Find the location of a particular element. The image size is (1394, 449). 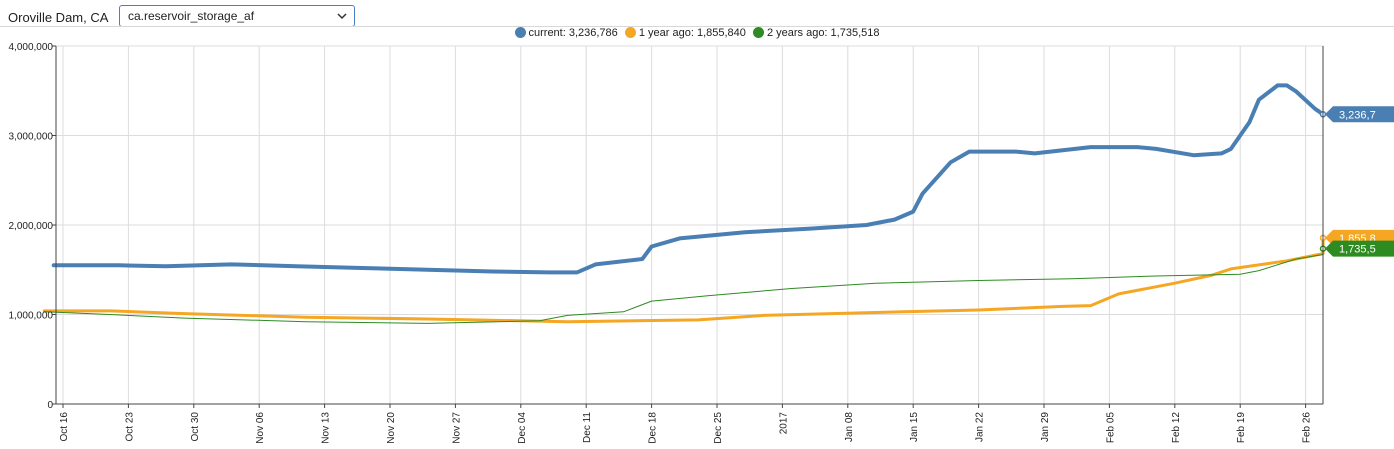

legend-swatch-2-years-ago is located at coordinates (758, 32).